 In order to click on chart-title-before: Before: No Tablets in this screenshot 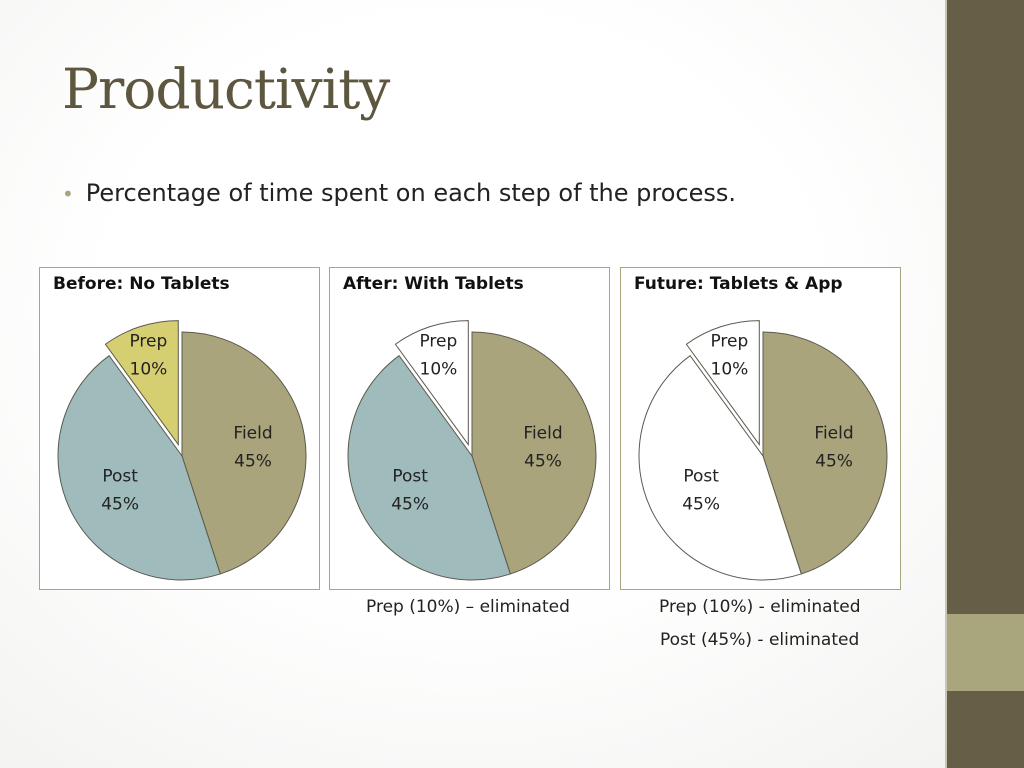, I will do `click(141, 284)`.